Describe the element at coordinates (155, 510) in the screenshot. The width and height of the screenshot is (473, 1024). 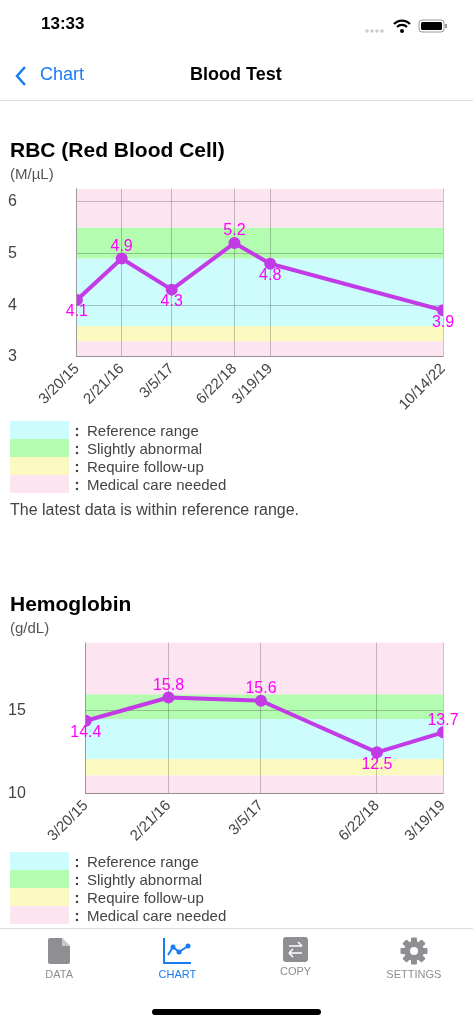
I see `text: The latest data is within reference range.` at that location.